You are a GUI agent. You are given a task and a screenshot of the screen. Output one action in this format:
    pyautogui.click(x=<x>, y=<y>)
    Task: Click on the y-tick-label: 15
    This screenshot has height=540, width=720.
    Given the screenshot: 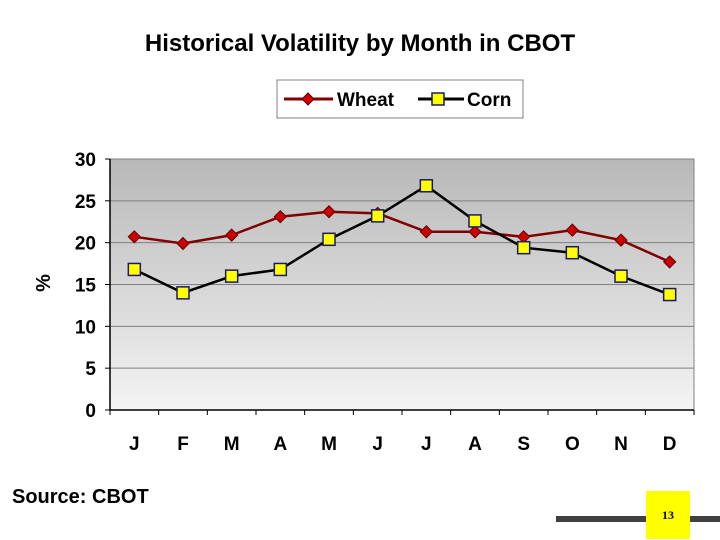 What is the action you would take?
    pyautogui.click(x=86, y=286)
    